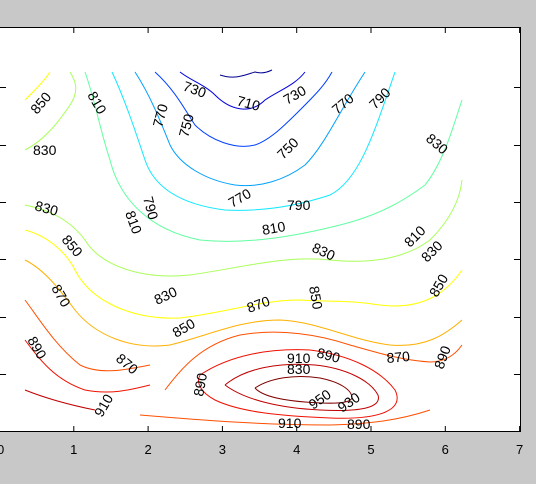  I want to click on contour-label: 850, so click(316, 298).